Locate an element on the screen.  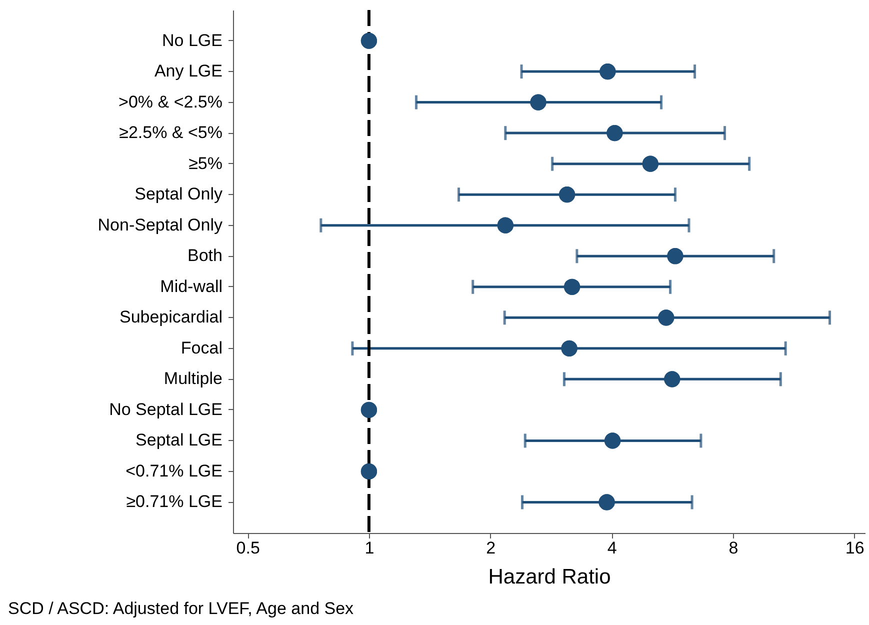
x-tick-label: 0.5 is located at coordinates (248, 548).